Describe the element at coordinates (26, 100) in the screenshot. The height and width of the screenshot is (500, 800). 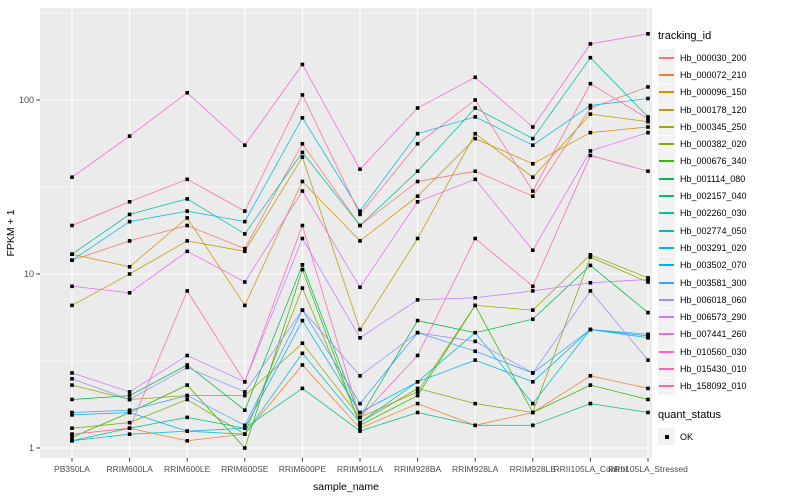
I see `y-tick-label: 100` at that location.